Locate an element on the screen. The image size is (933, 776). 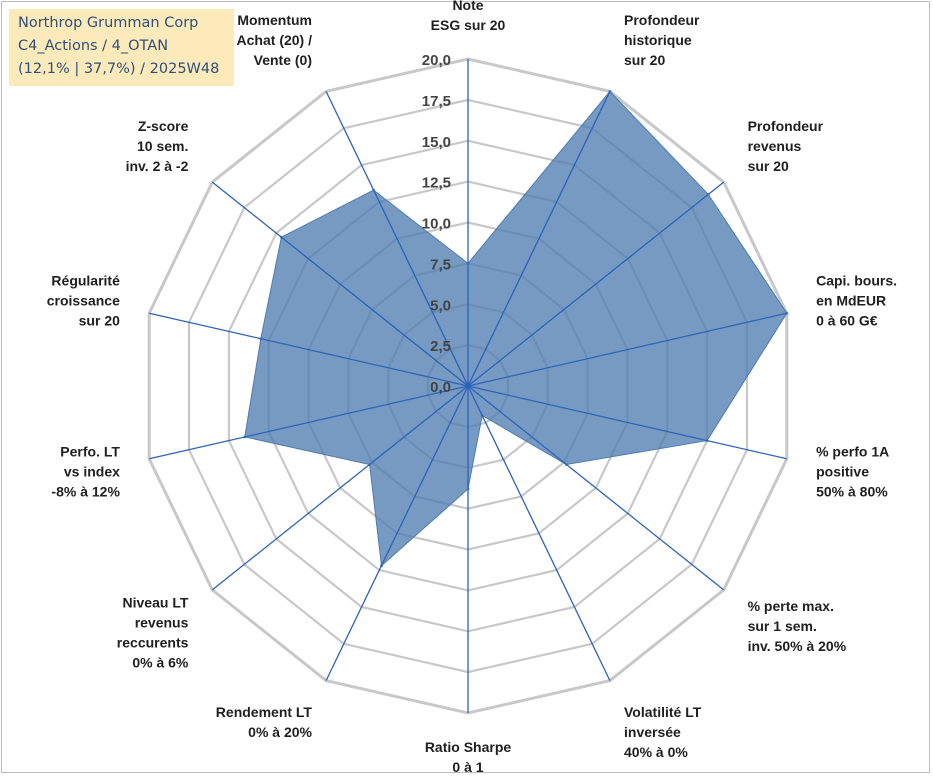
tick-label-7: 17,5 is located at coordinates (436, 101).